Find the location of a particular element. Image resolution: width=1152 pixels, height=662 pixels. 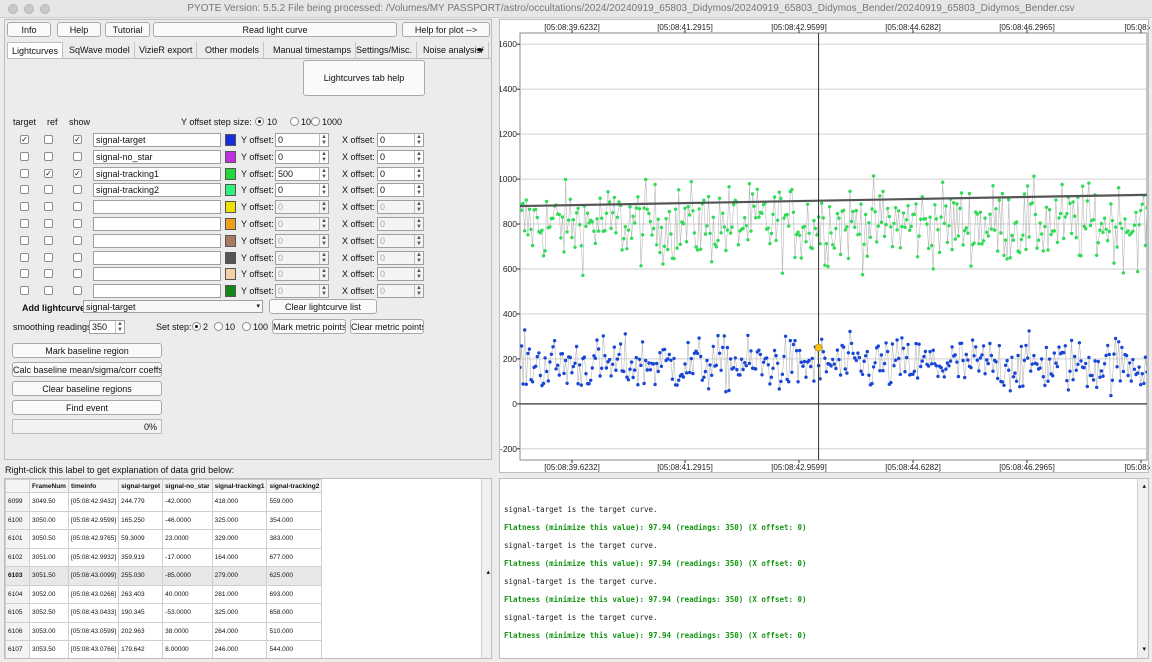

clear-lightcurve-list-button: Clear lightcurve list is located at coordinates (323, 306).